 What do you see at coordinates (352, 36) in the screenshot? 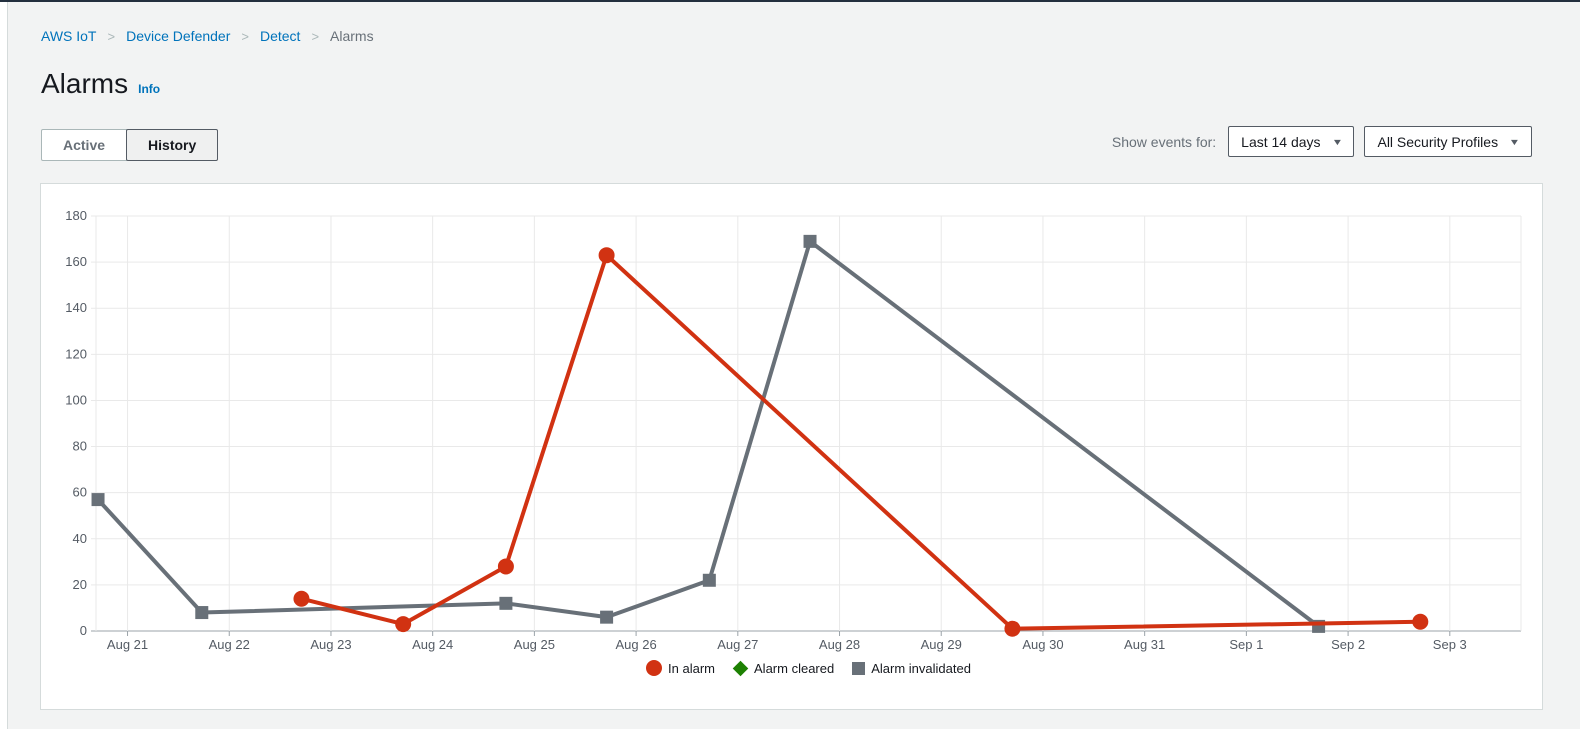
I see `breadcrumb-item-alarms: Alarms` at bounding box center [352, 36].